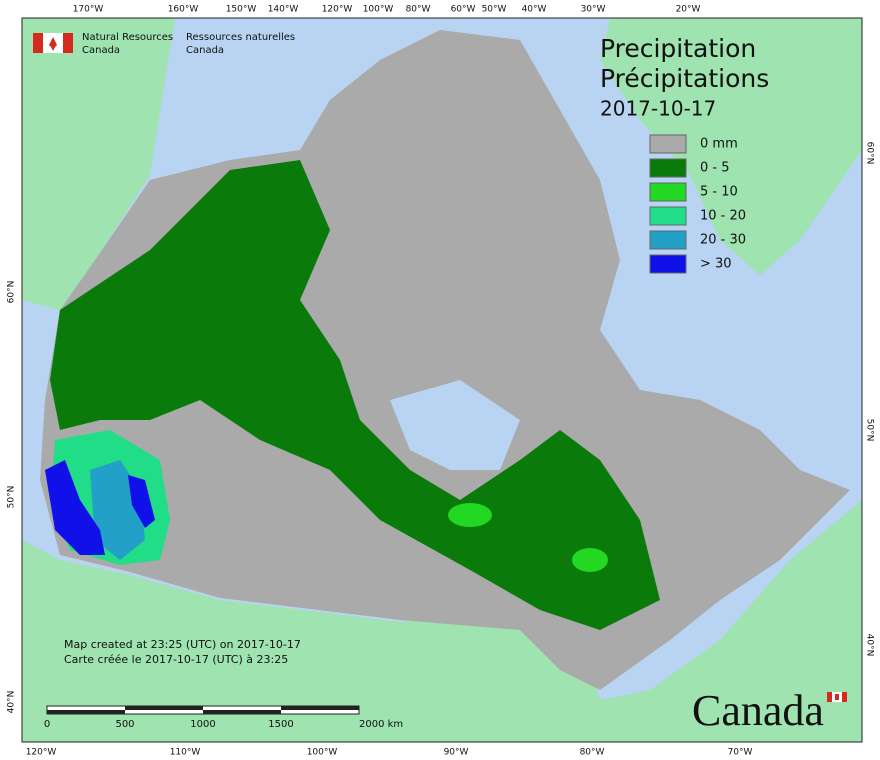 This screenshot has width=880, height=760. What do you see at coordinates (658, 109) in the screenshot?
I see `map-date: 2017-10-17` at bounding box center [658, 109].